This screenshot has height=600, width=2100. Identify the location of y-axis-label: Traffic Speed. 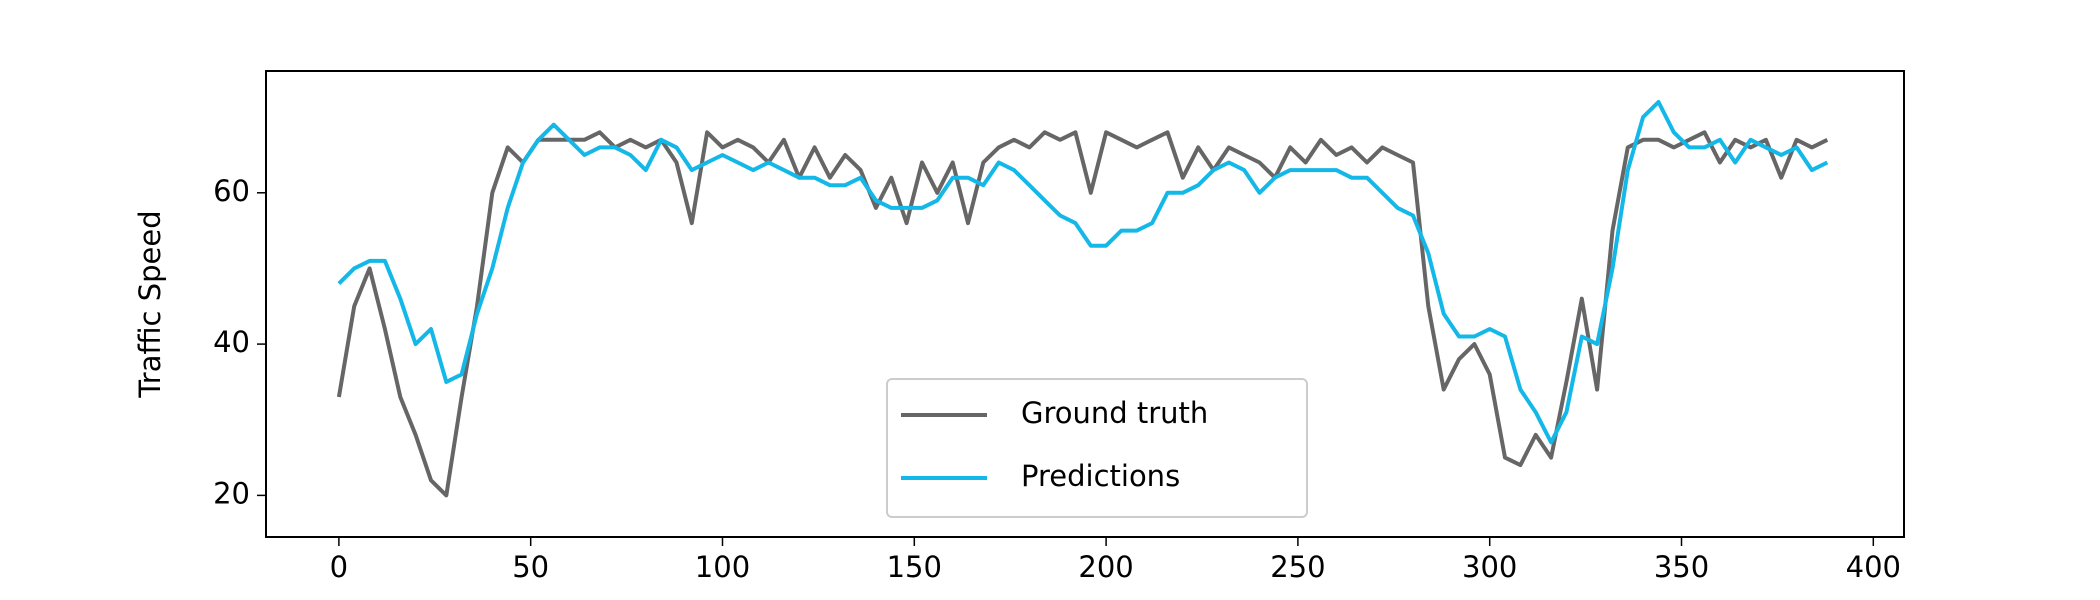
(150, 304).